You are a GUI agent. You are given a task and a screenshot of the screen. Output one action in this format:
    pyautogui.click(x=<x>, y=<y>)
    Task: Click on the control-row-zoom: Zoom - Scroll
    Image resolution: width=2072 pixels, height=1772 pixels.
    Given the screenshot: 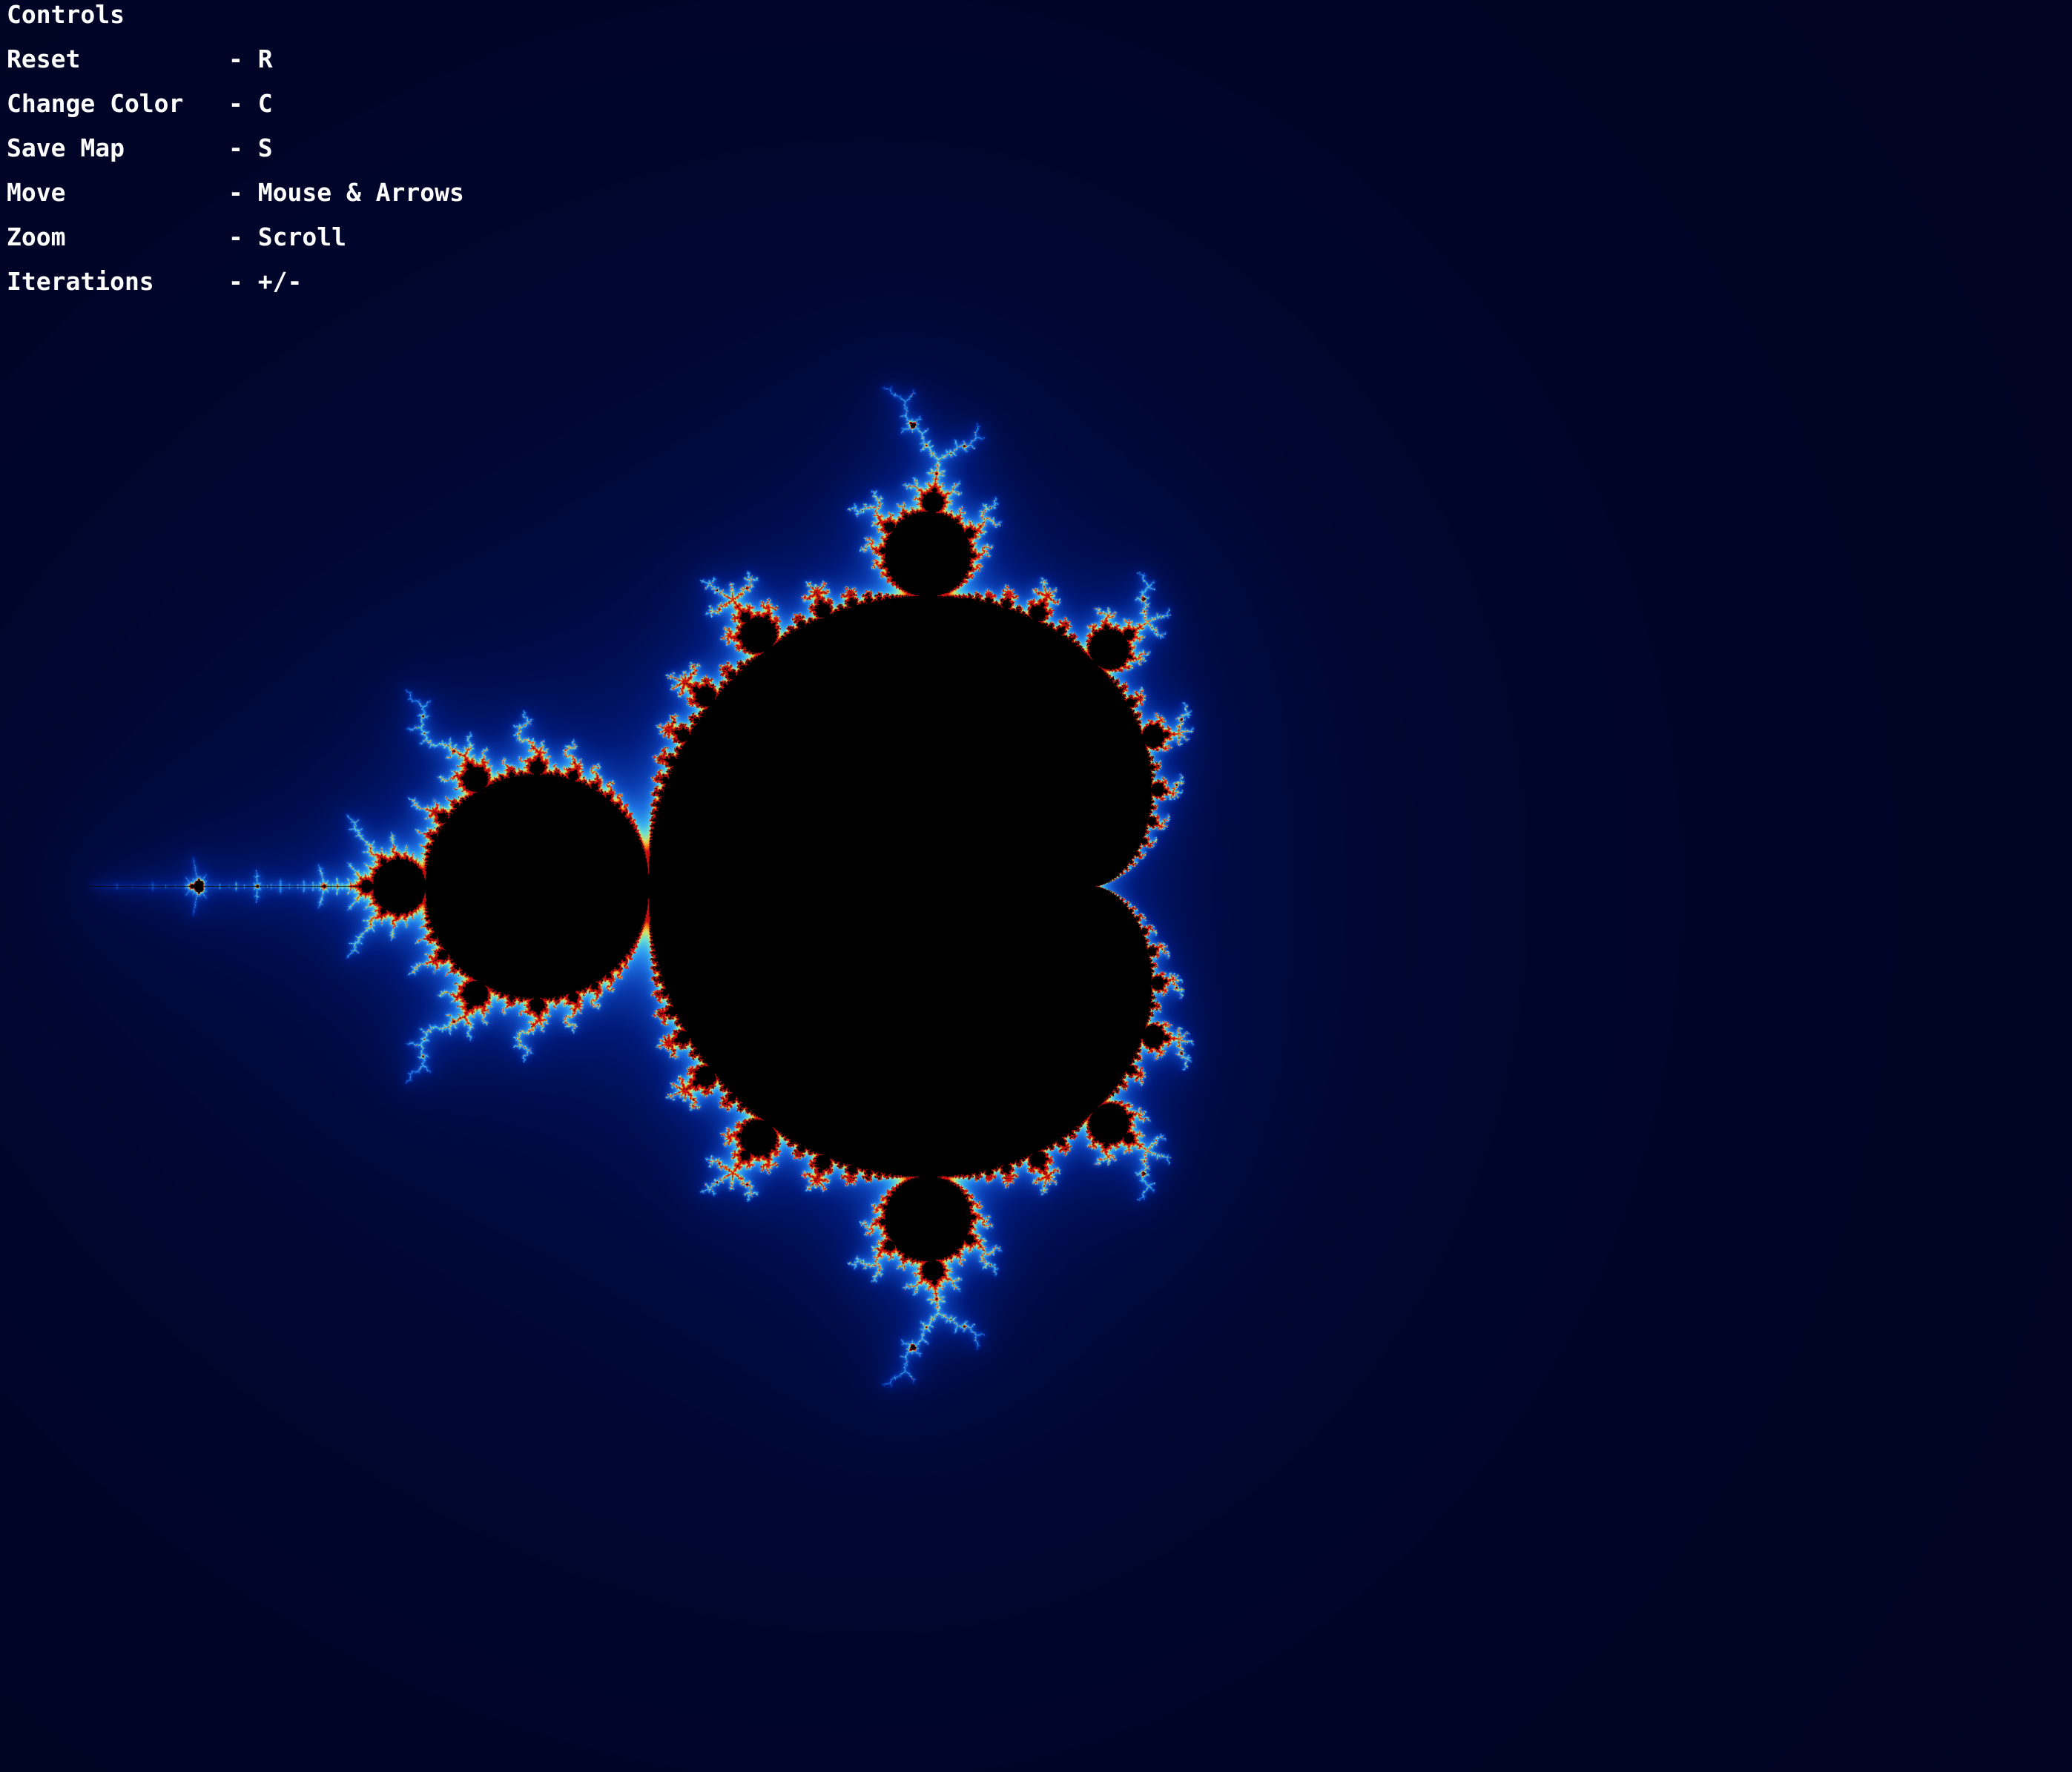 What is the action you would take?
    pyautogui.click(x=235, y=237)
    